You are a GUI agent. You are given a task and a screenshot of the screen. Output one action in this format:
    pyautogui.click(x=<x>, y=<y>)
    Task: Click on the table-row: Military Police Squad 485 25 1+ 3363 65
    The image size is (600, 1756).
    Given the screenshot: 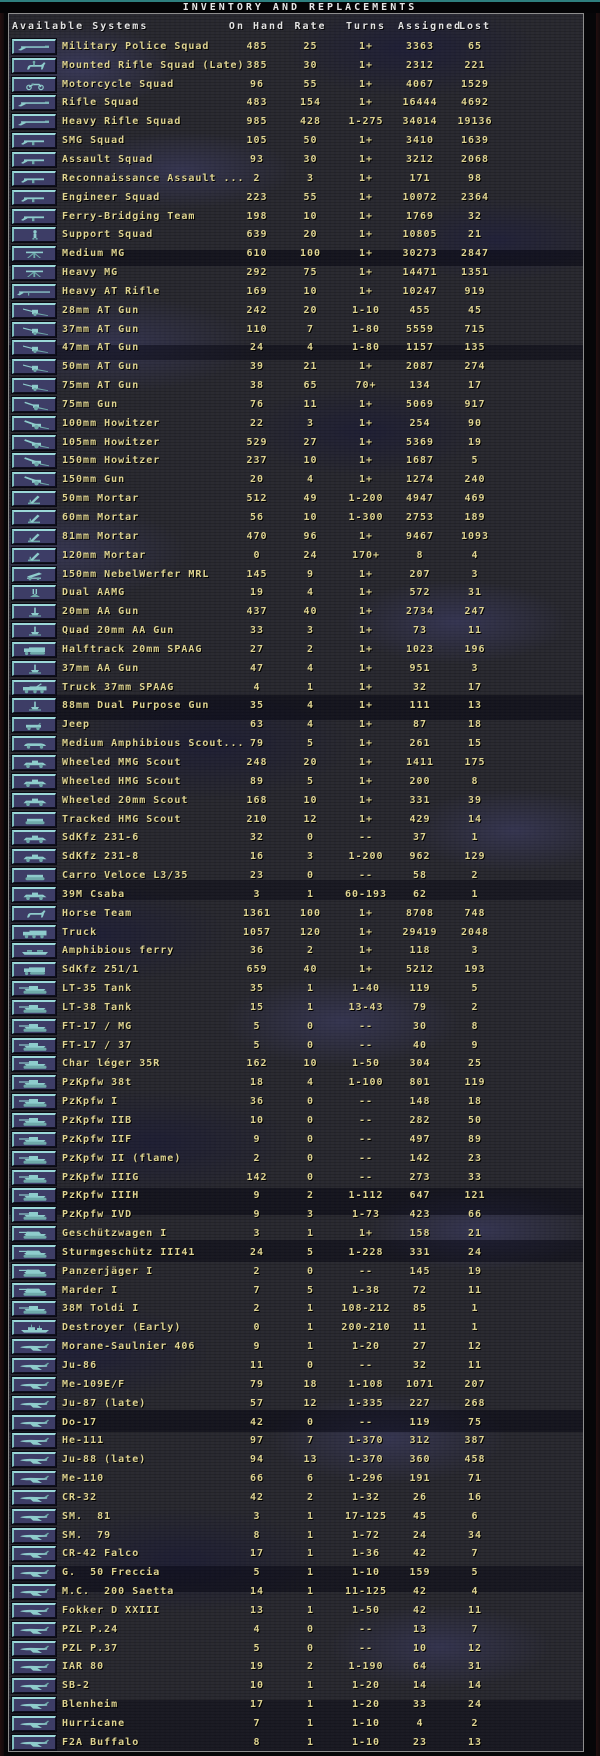 What is the action you would take?
    pyautogui.click(x=296, y=46)
    